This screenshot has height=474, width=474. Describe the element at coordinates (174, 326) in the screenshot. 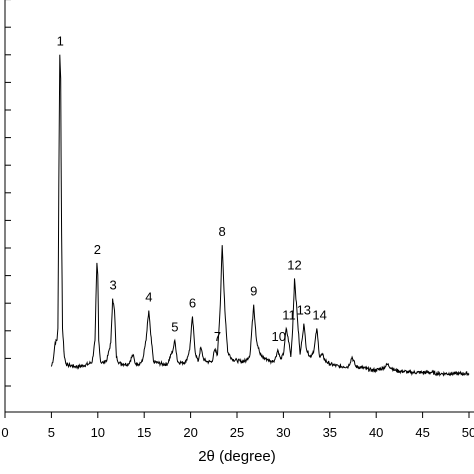

I see `peak-label: 5` at that location.